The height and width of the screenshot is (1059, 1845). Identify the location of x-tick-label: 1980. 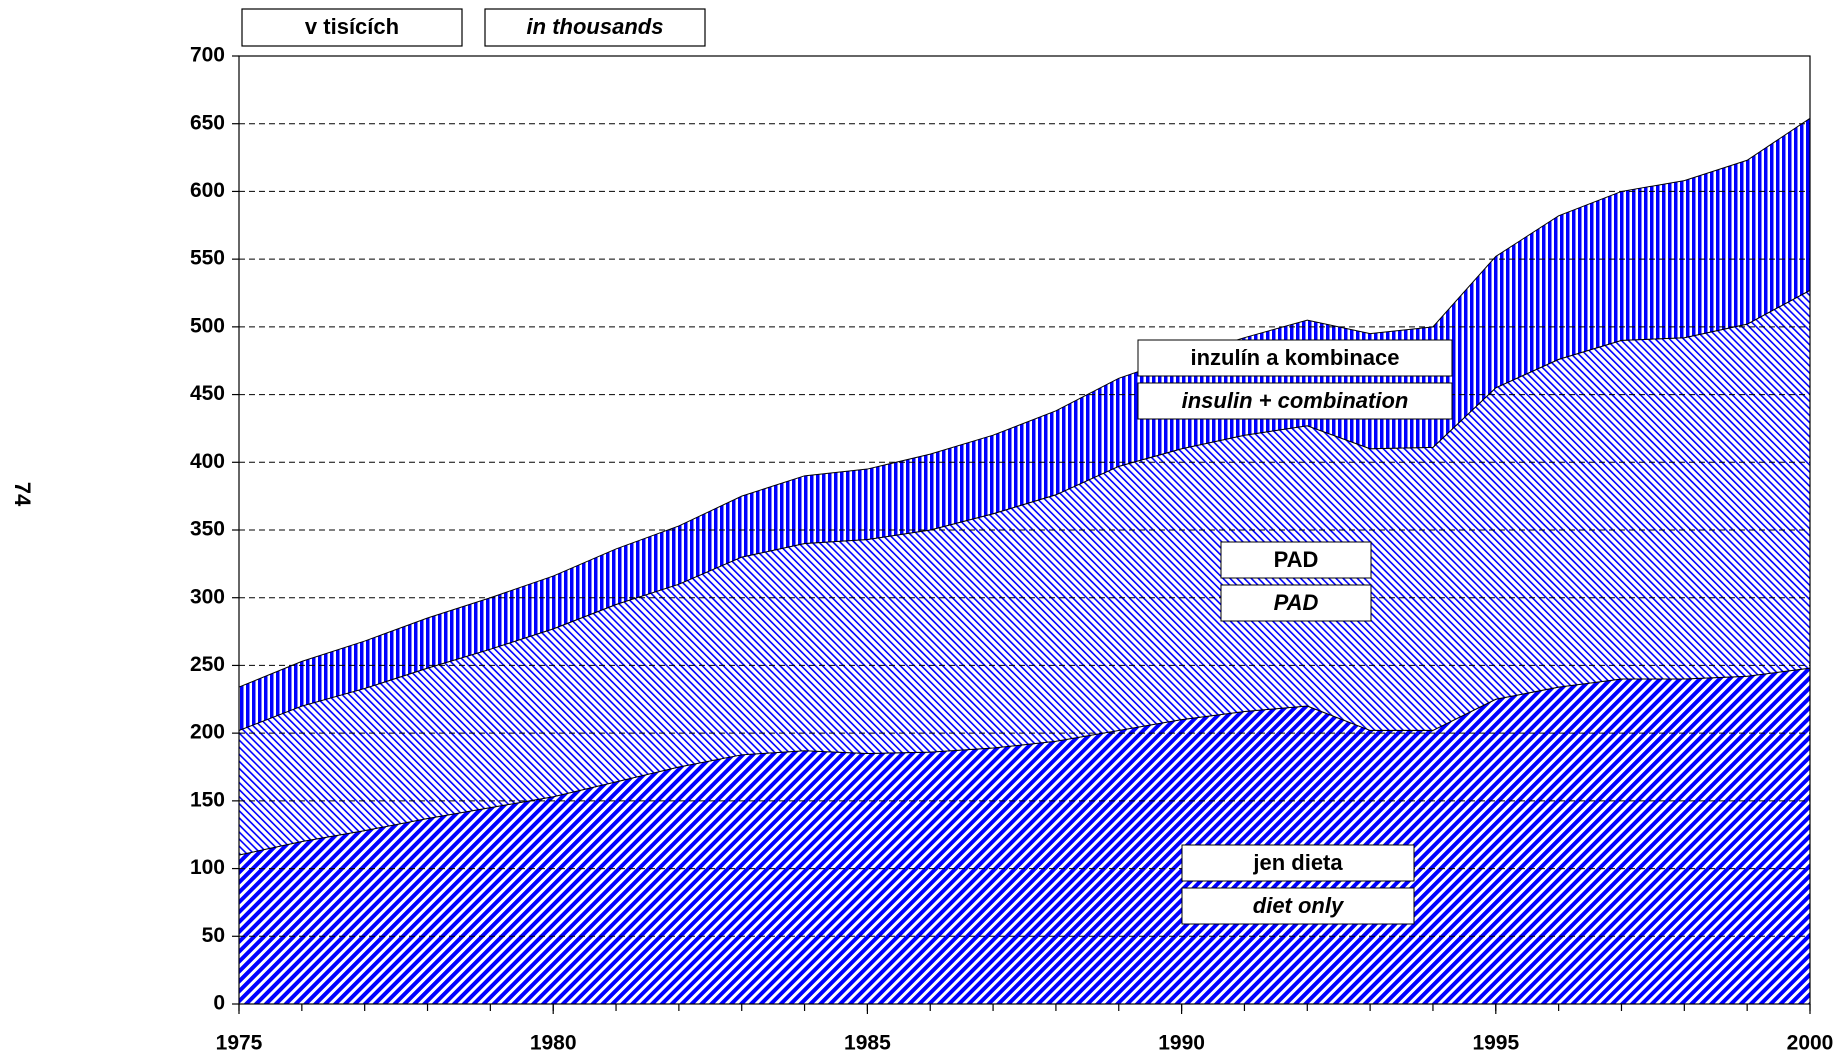
(553, 1043).